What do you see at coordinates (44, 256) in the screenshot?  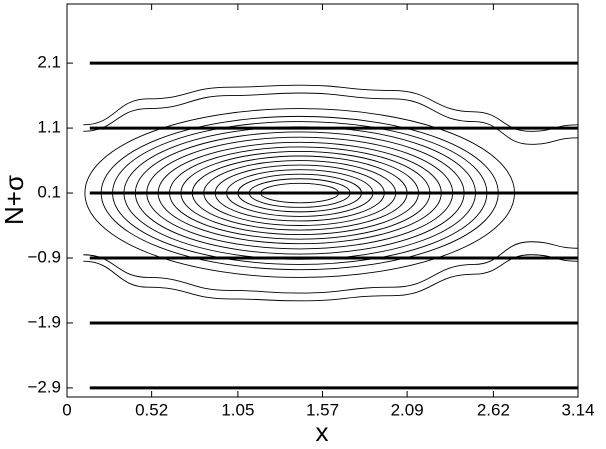 I see `y-tick-label: −0.9` at bounding box center [44, 256].